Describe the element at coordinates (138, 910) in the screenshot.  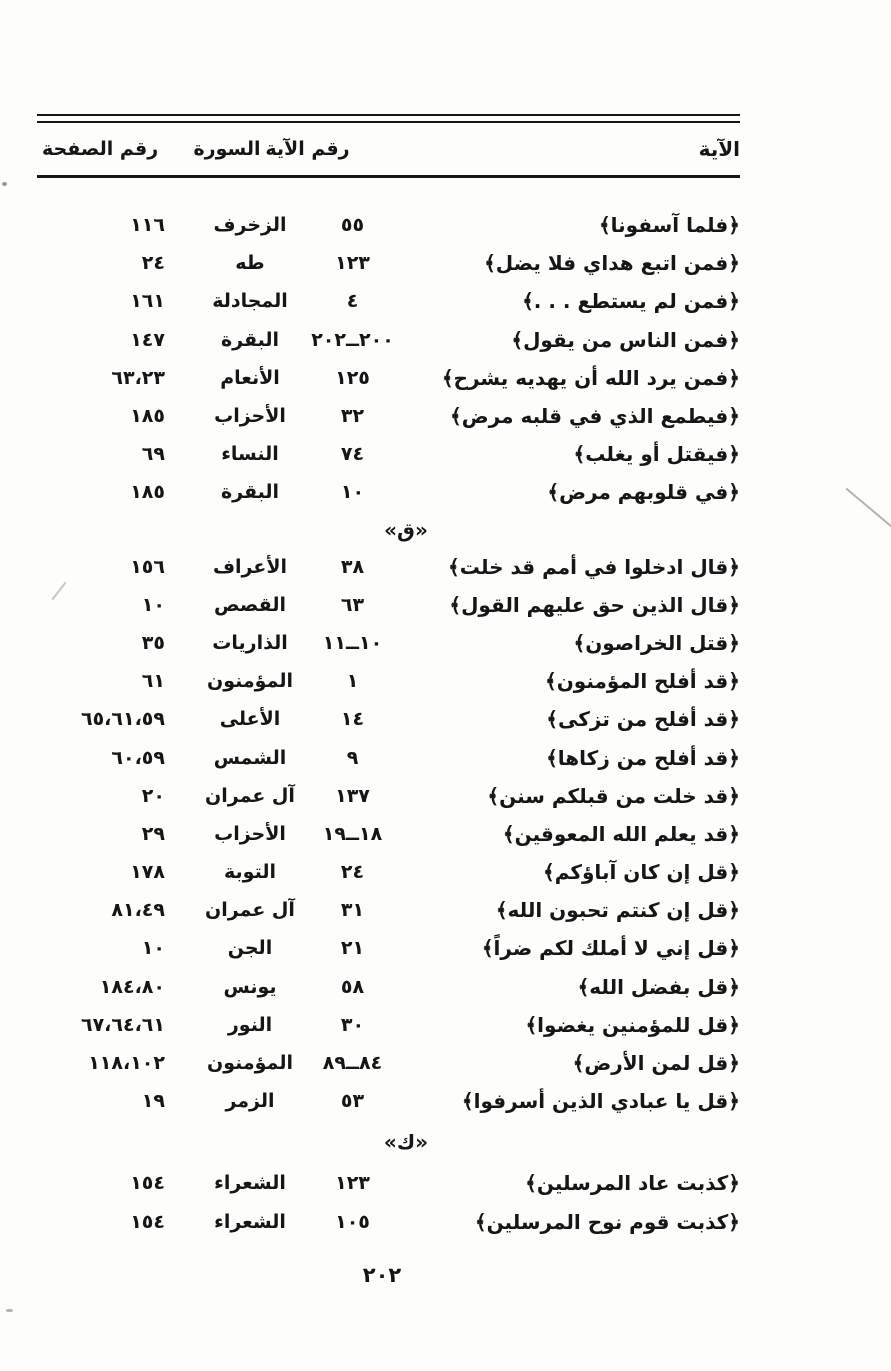
I see `page-number: ٨١،٤٩` at that location.